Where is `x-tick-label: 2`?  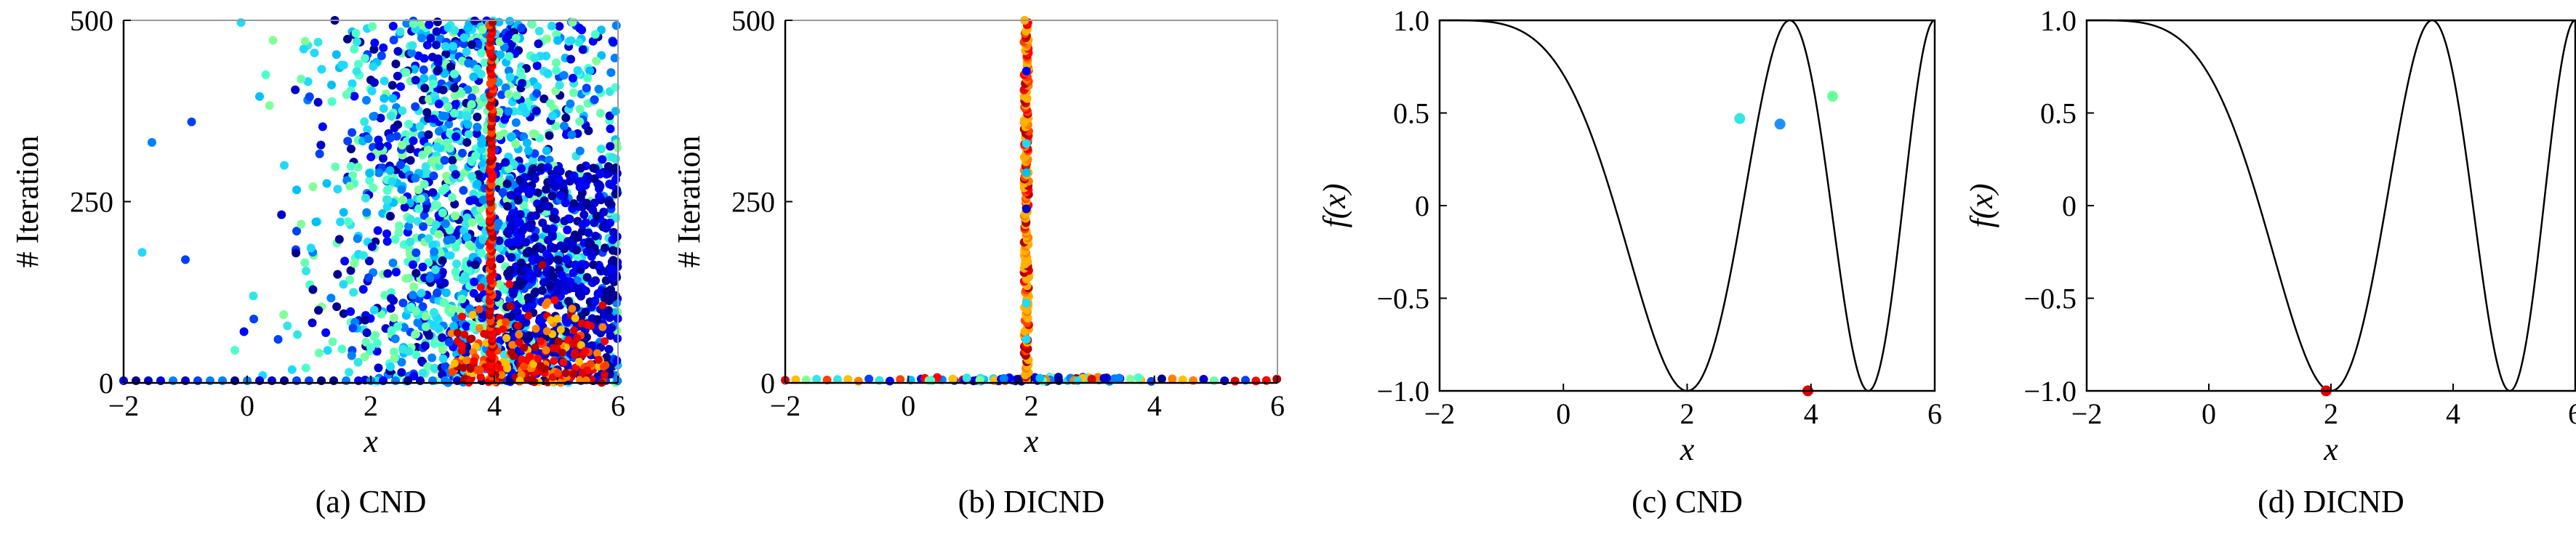 x-tick-label: 2 is located at coordinates (2331, 413).